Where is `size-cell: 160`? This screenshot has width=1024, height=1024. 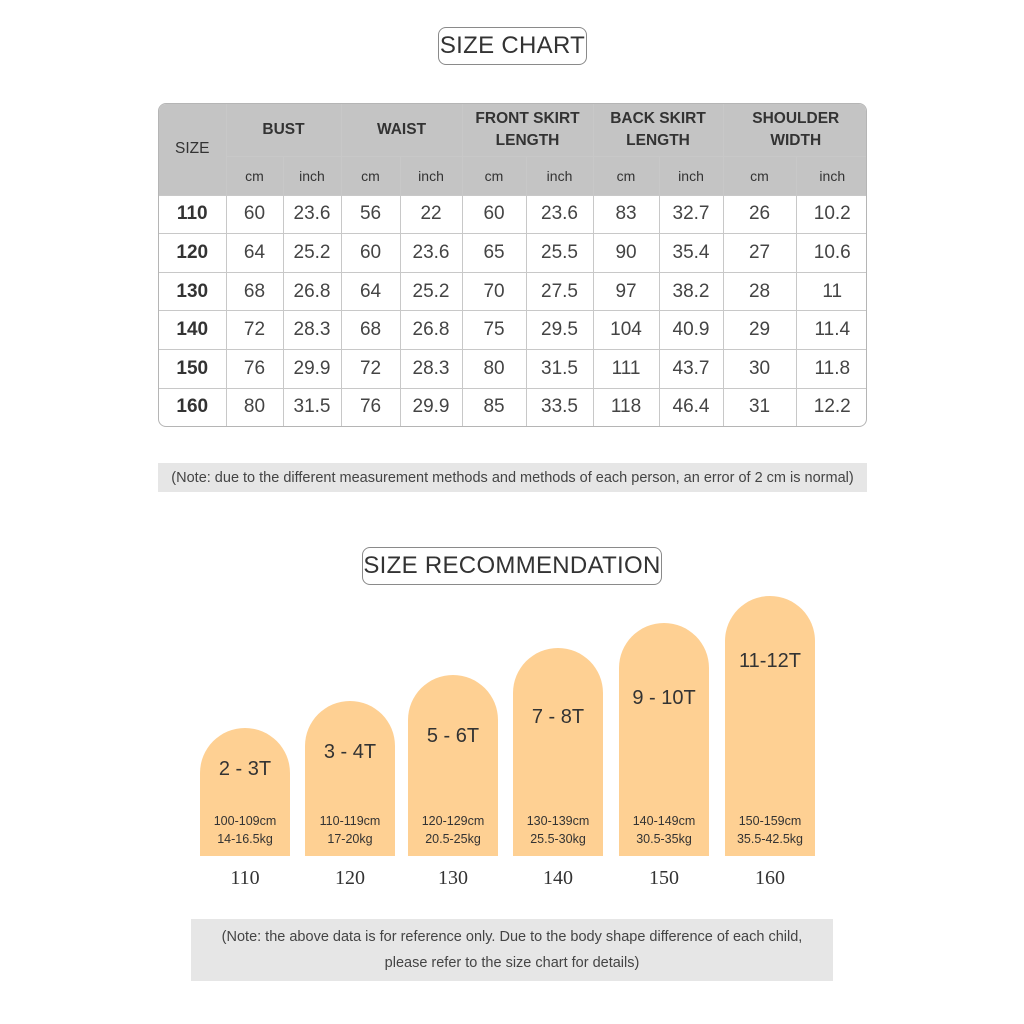 size-cell: 160 is located at coordinates (193, 406).